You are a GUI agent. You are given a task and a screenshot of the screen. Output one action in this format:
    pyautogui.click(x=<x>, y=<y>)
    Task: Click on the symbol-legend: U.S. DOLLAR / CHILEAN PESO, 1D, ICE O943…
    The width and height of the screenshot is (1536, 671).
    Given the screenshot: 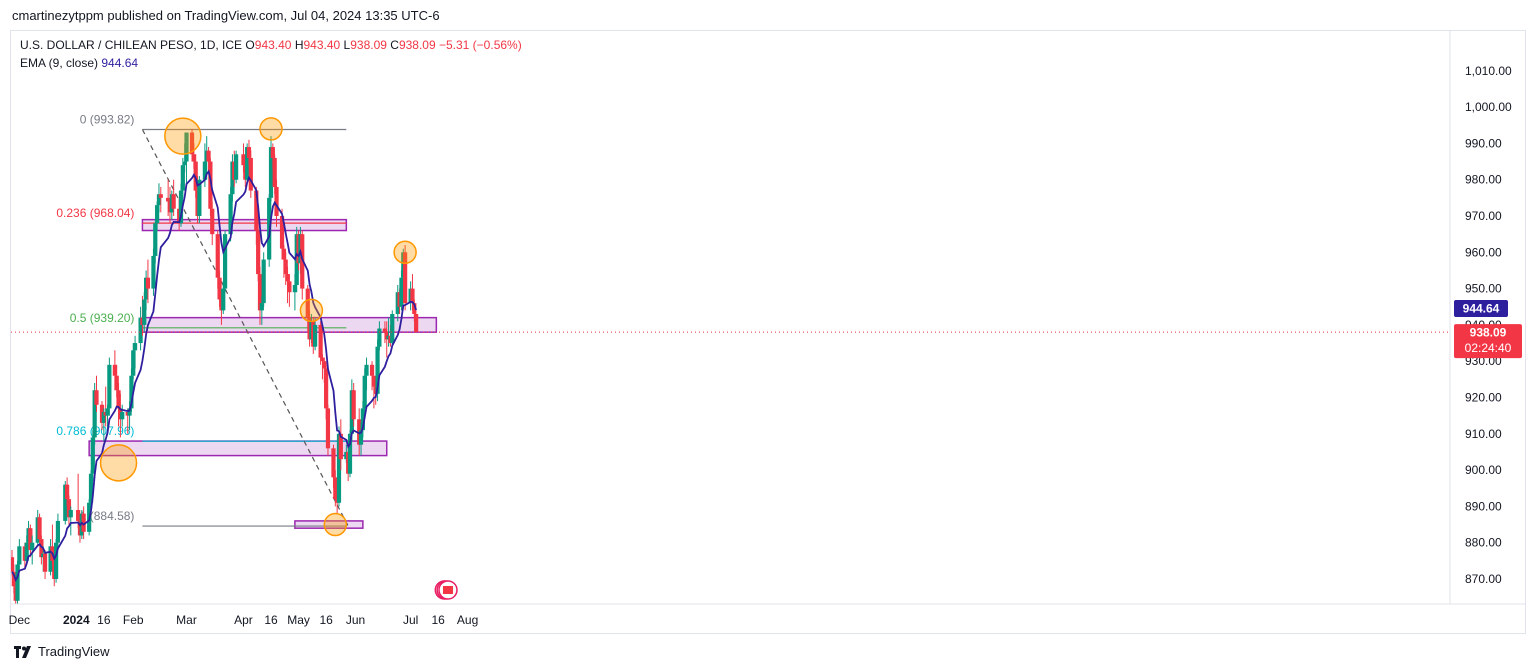 What is the action you would take?
    pyautogui.click(x=271, y=45)
    